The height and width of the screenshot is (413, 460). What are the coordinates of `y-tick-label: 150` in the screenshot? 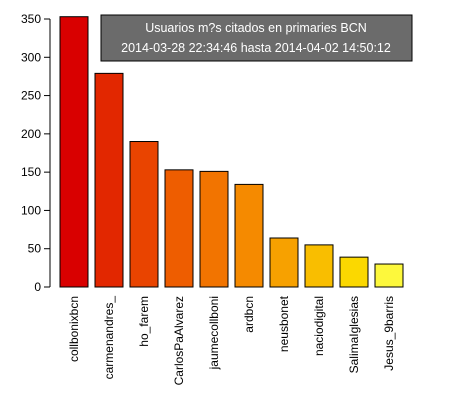 It's located at (31, 172).